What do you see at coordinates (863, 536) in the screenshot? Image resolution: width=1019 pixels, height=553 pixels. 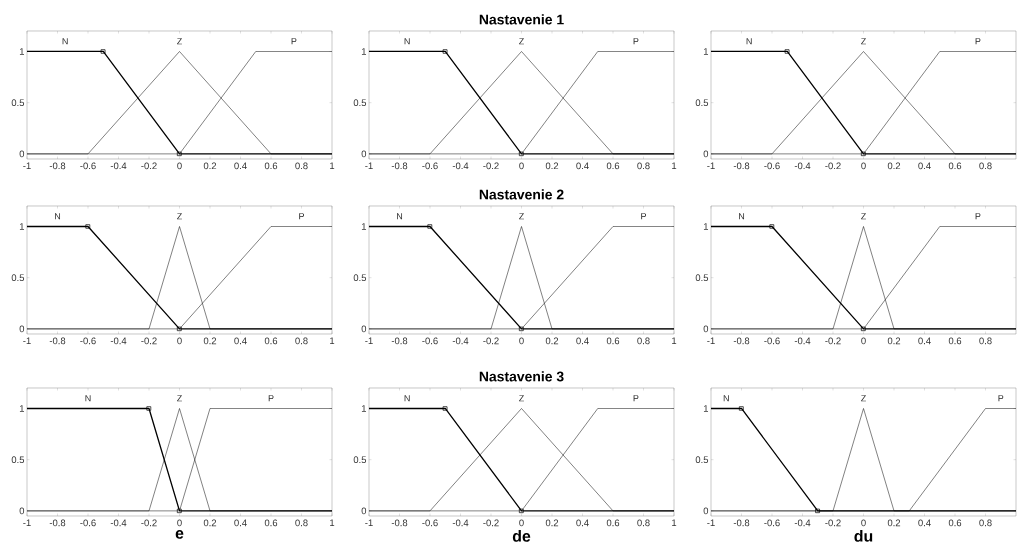 I see `x-axis-title: du` at bounding box center [863, 536].